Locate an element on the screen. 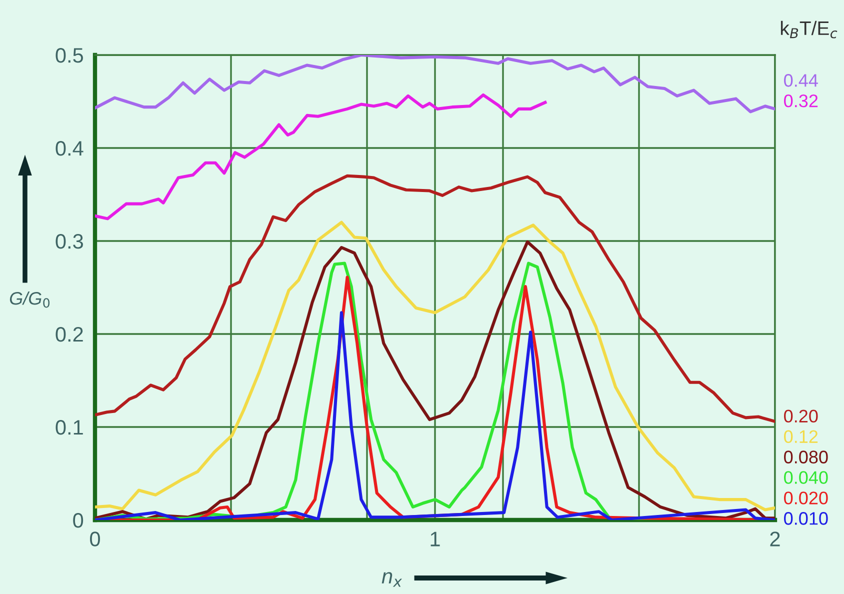 This screenshot has height=594, width=844. line-series is located at coordinates (321, 156).